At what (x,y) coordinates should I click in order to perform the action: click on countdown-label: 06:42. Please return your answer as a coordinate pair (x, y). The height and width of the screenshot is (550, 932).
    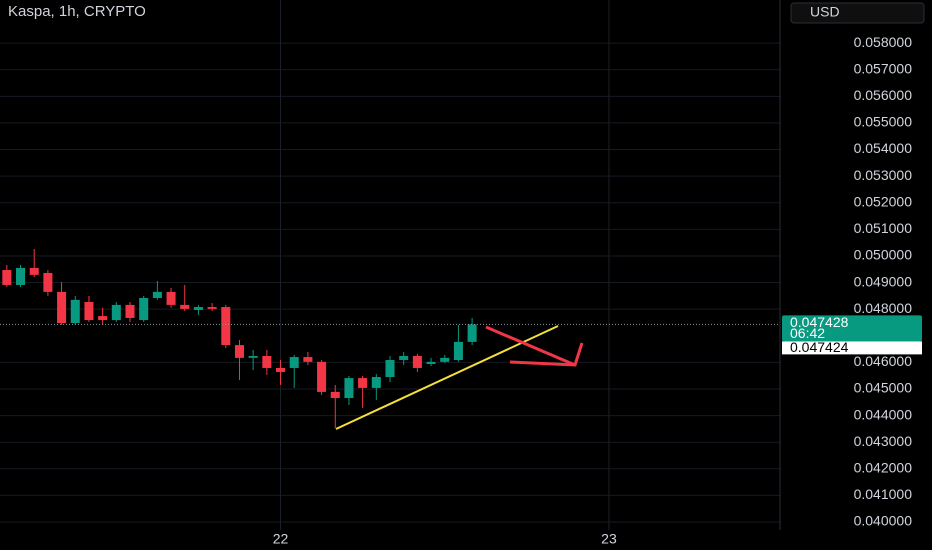
    Looking at the image, I should click on (807, 333).